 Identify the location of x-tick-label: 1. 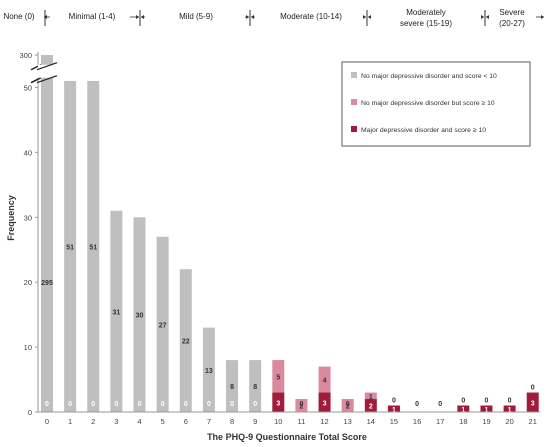
(70, 421).